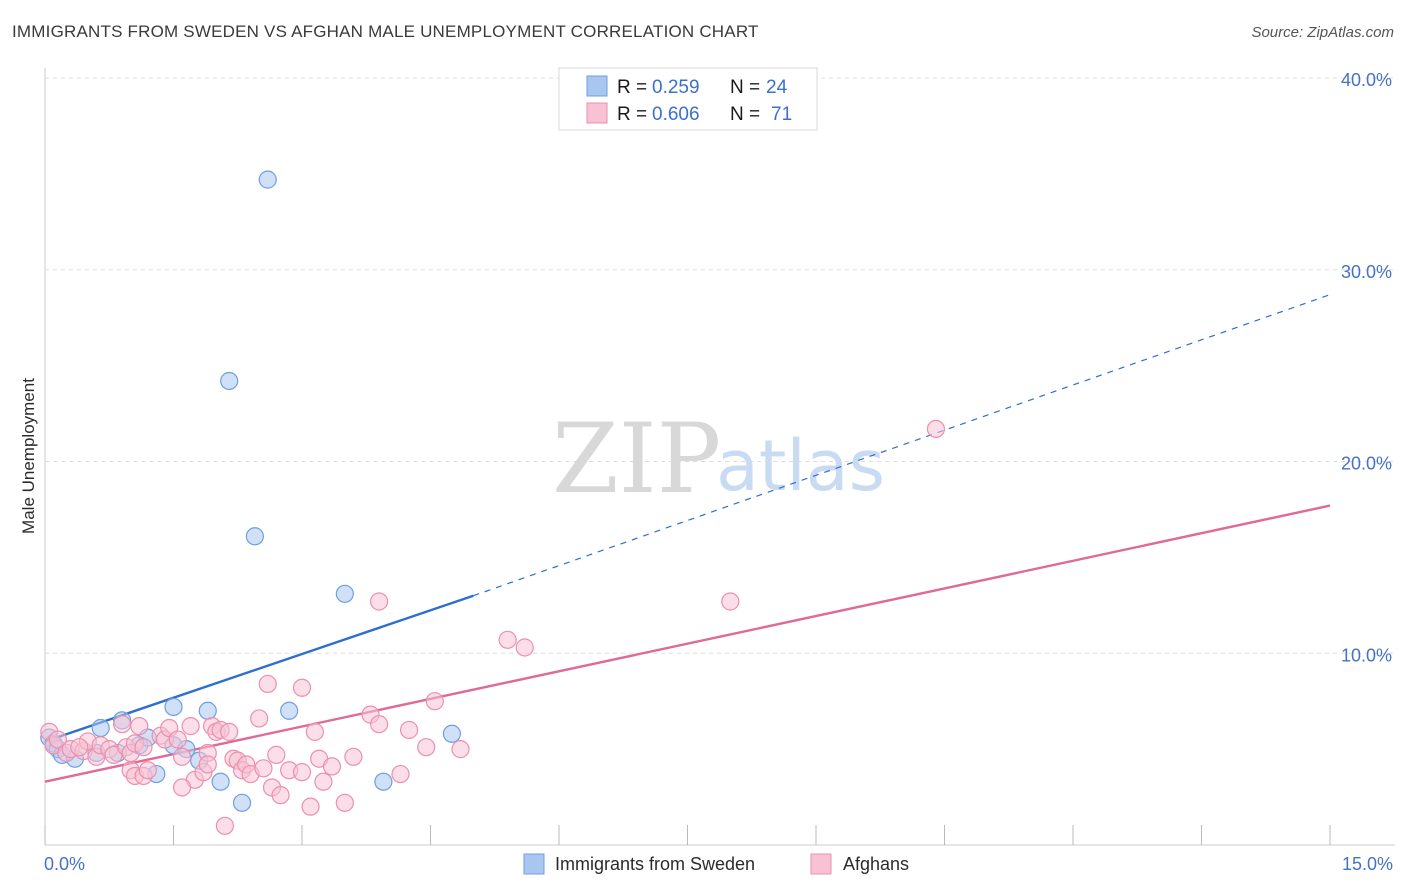 Image resolution: width=1406 pixels, height=892 pixels. What do you see at coordinates (636, 459) in the screenshot?
I see `watermark-zip: ZIP` at bounding box center [636, 459].